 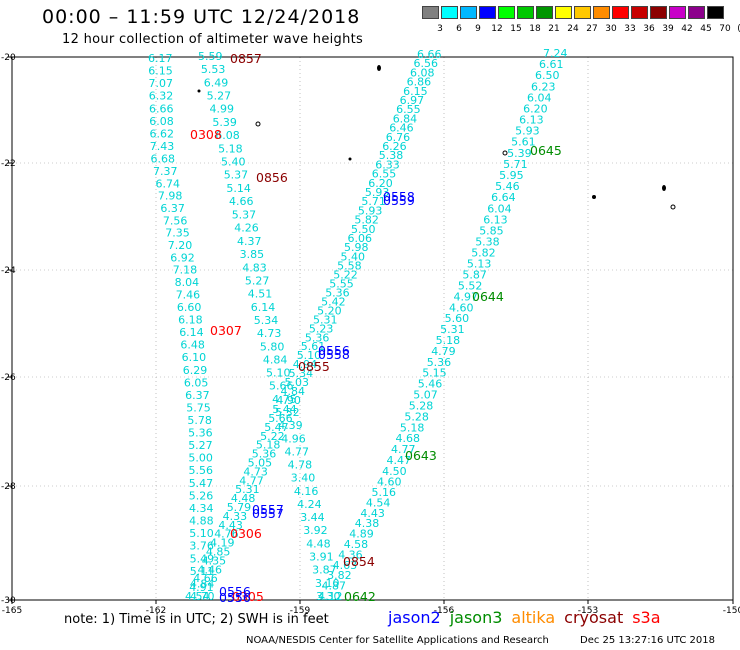 I want to click on wave-height-point: 3.92, so click(x=315, y=530).